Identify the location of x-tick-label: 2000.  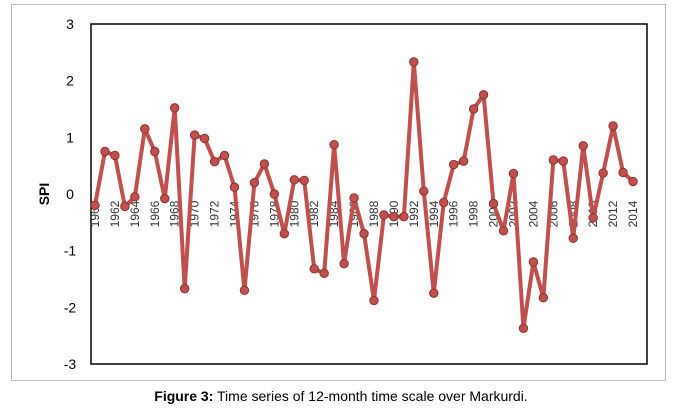
(494, 213).